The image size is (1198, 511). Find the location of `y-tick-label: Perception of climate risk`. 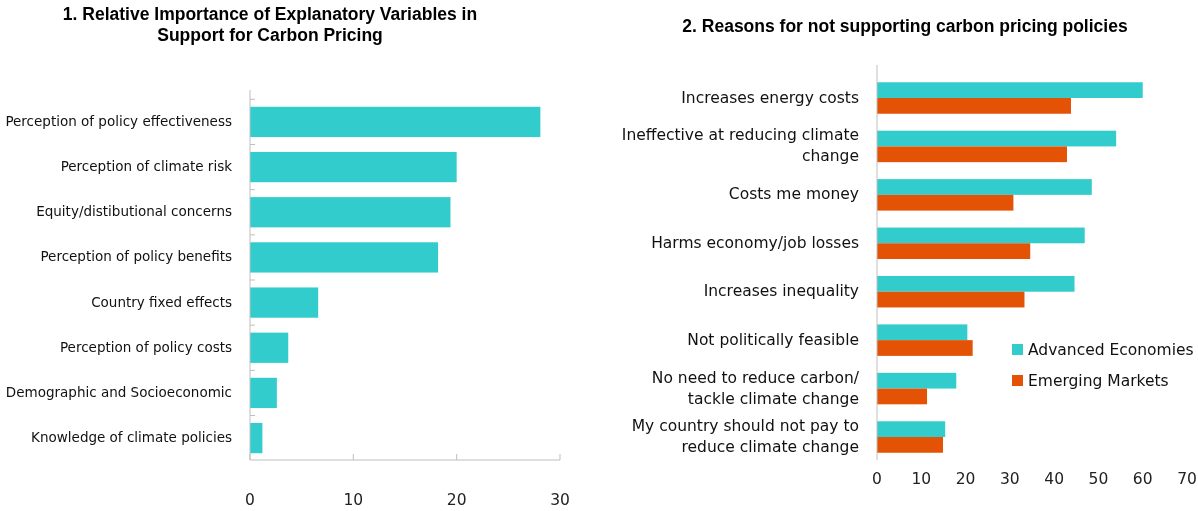

y-tick-label: Perception of climate risk is located at coordinates (146, 166).